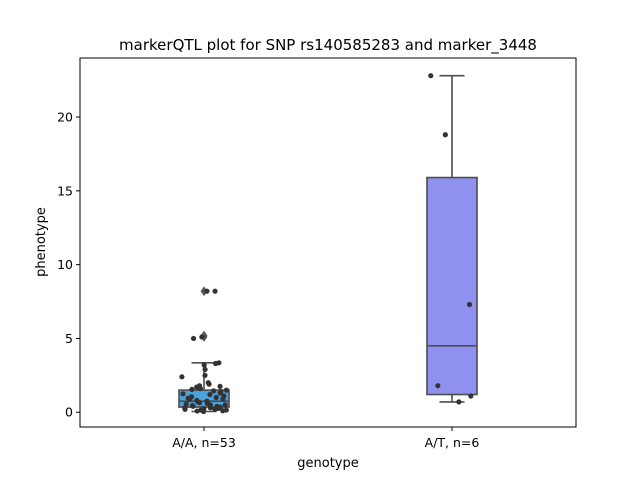  Describe the element at coordinates (65, 190) in the screenshot. I see `y-tick-label: 15` at that location.